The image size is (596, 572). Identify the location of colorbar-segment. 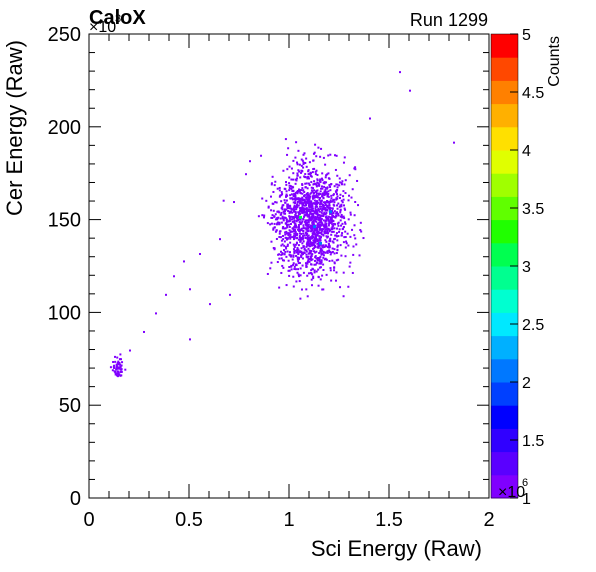
(504, 440).